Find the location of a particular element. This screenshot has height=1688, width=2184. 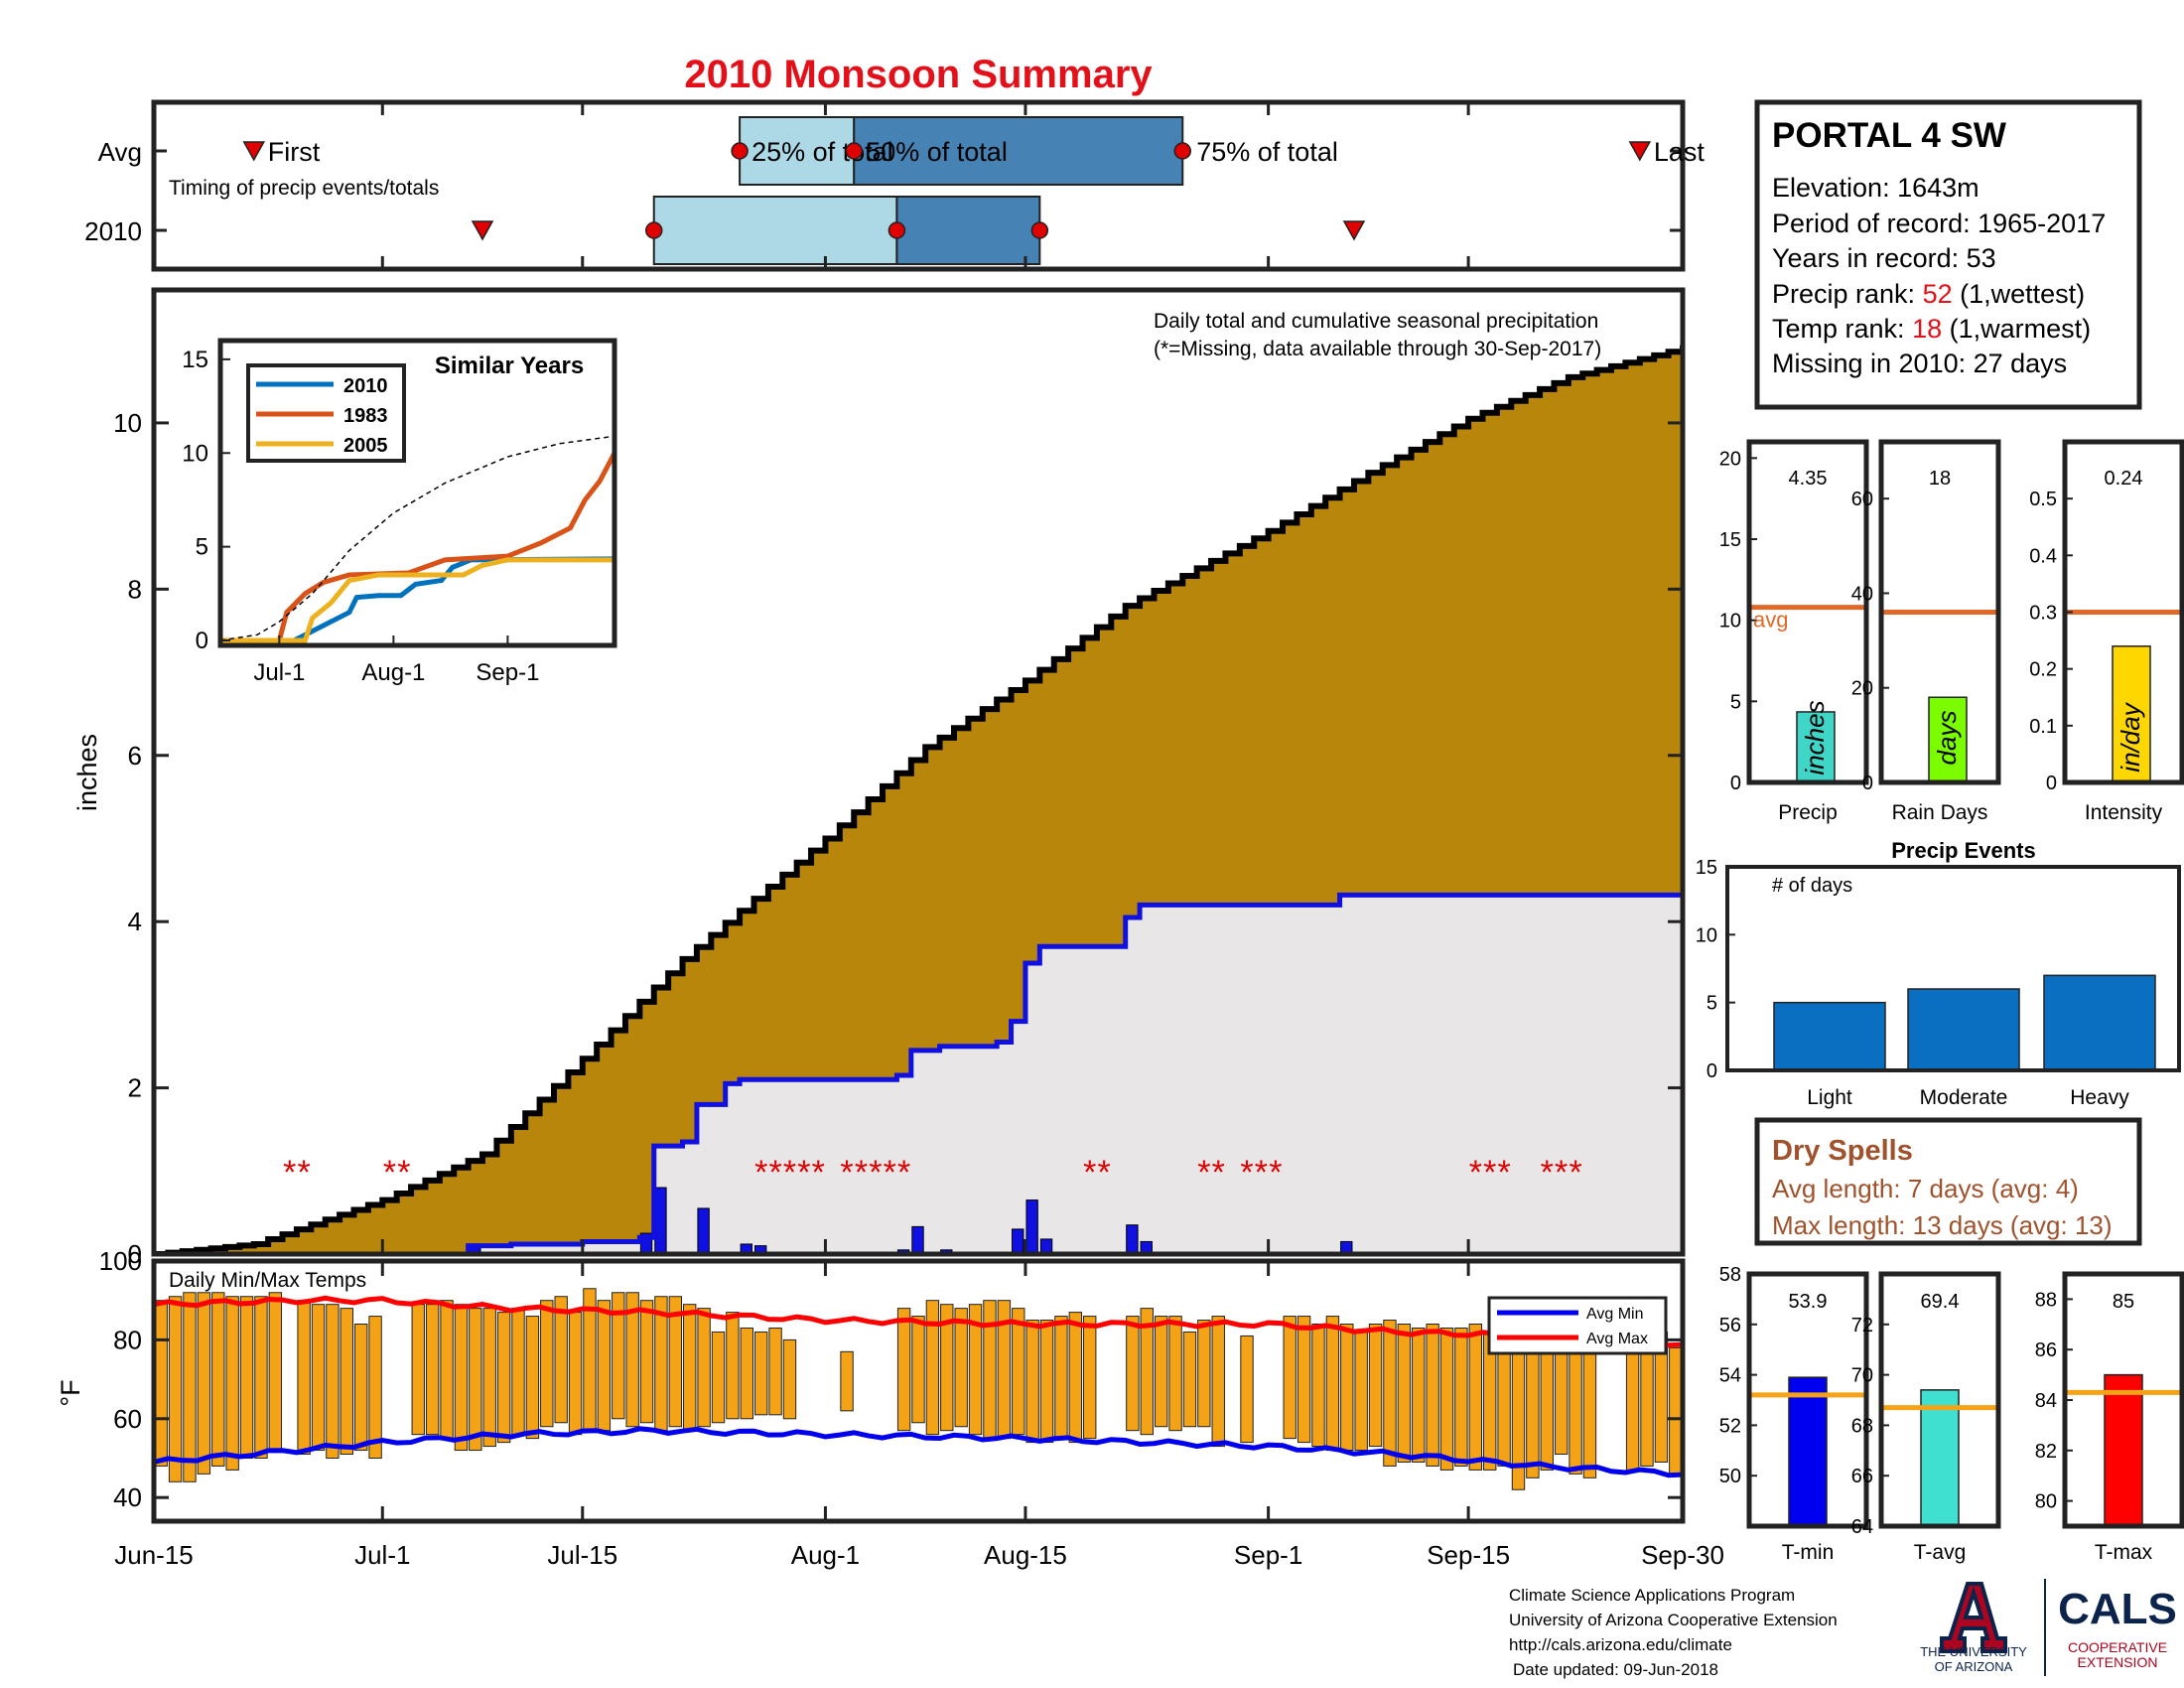

mini-precip-xlabel: Precip is located at coordinates (1808, 812).